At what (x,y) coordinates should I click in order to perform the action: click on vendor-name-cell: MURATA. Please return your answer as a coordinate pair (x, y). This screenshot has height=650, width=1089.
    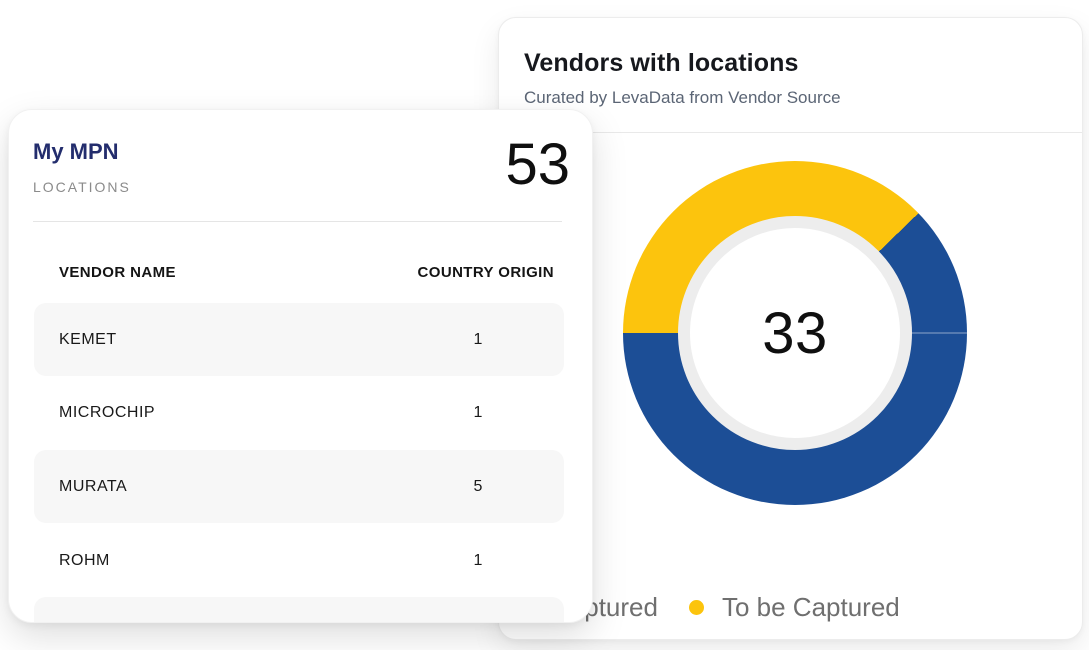
    Looking at the image, I should click on (93, 486).